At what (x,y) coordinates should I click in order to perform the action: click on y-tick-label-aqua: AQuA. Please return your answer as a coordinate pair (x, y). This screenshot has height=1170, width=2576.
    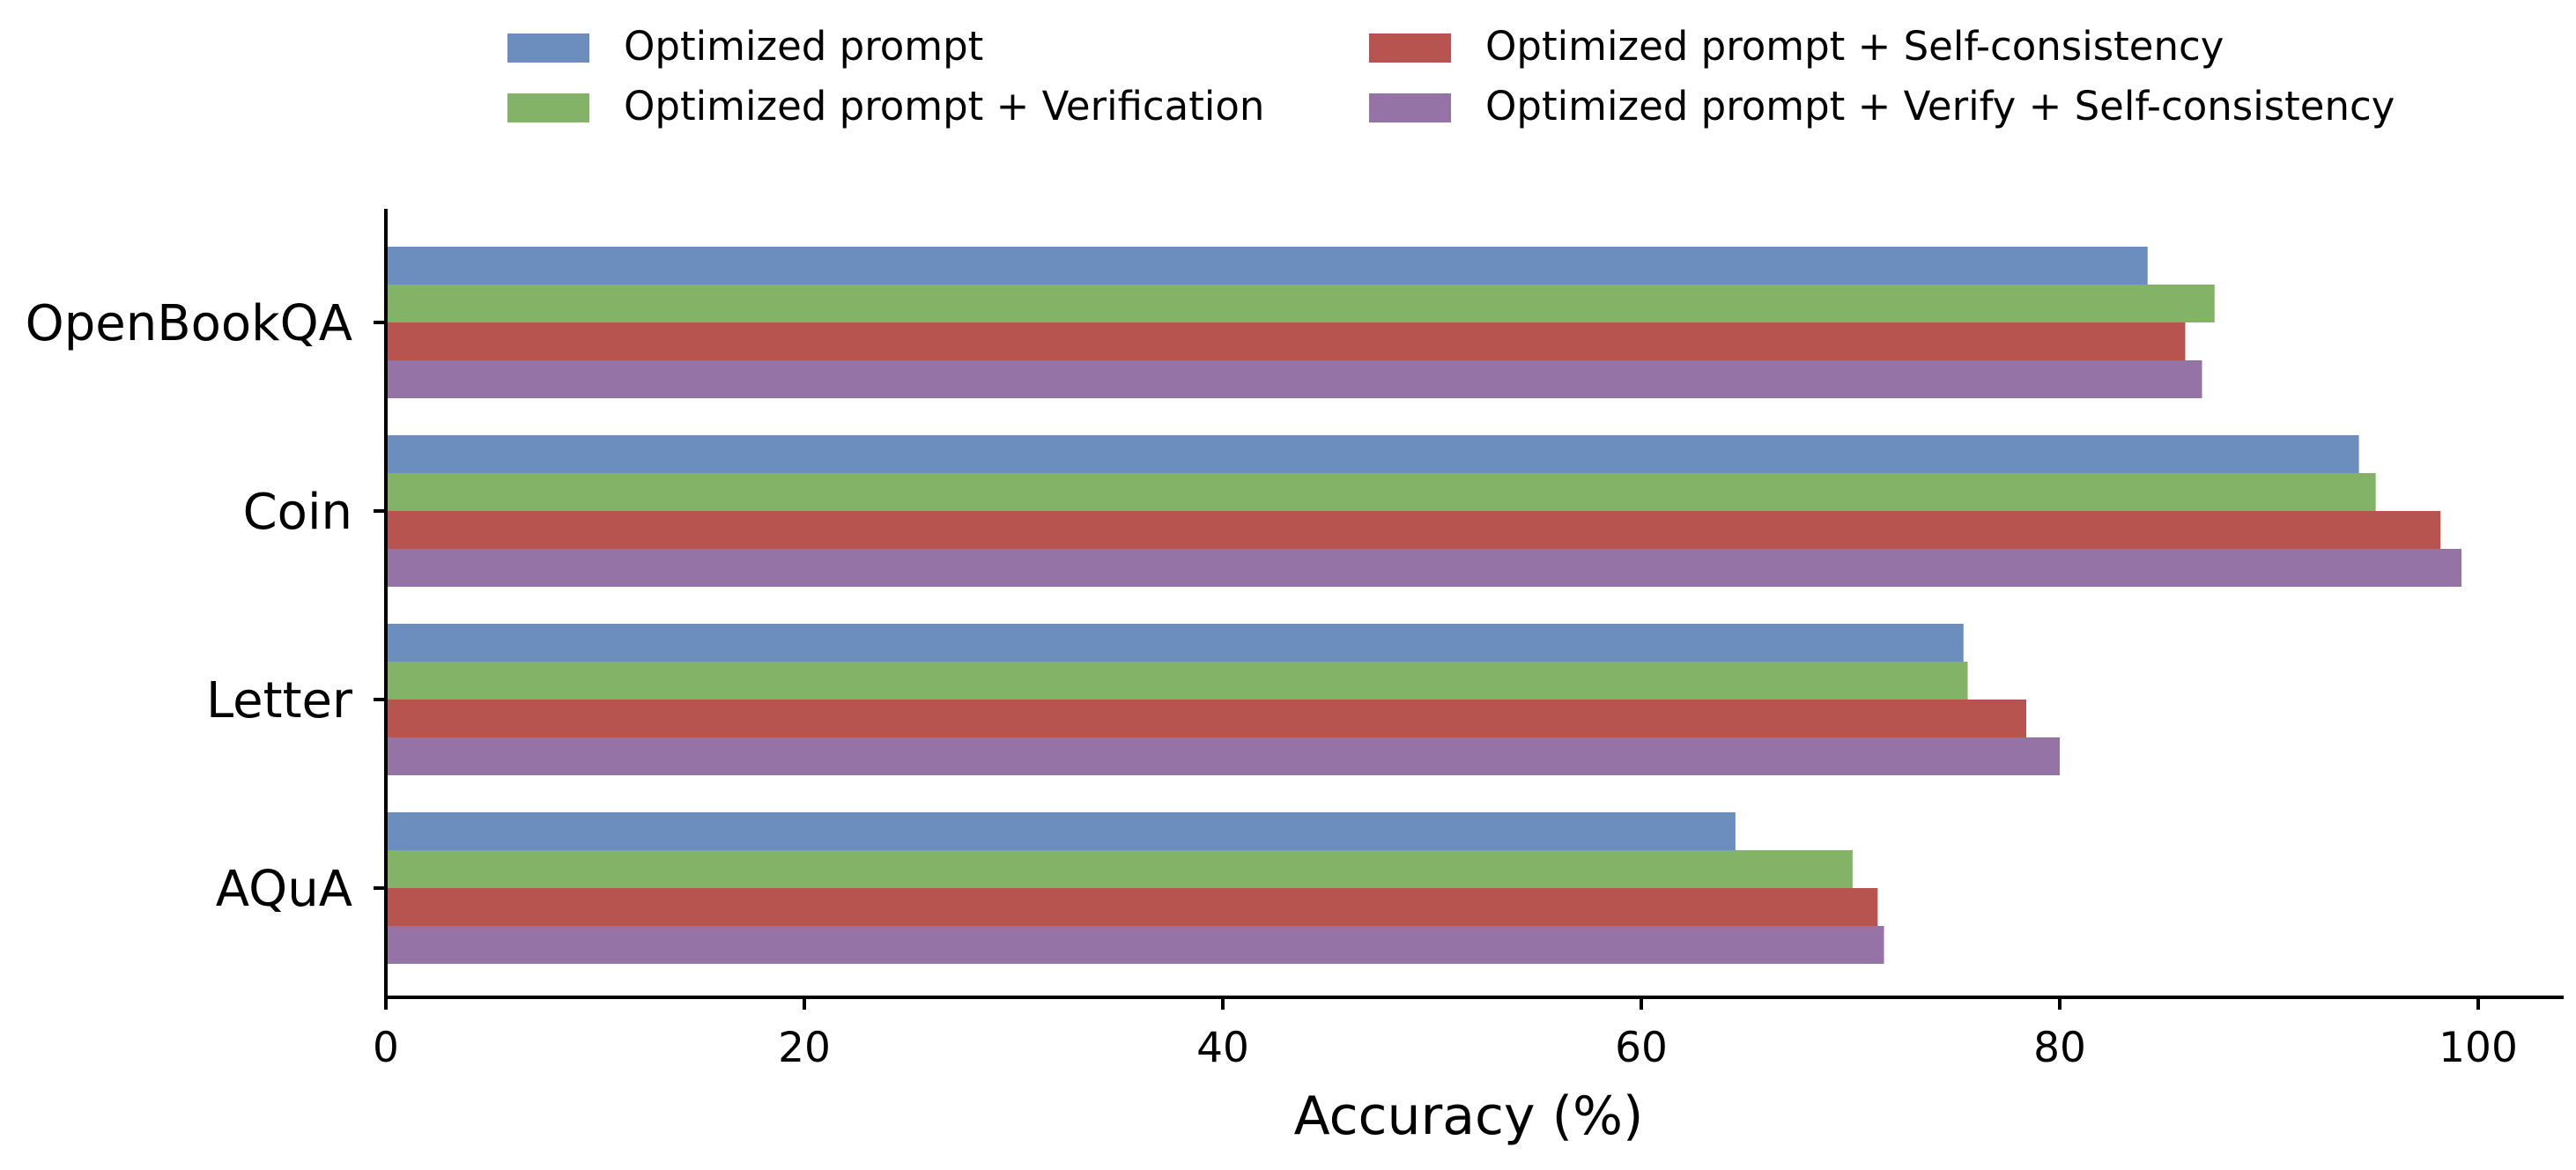
    Looking at the image, I should click on (284, 889).